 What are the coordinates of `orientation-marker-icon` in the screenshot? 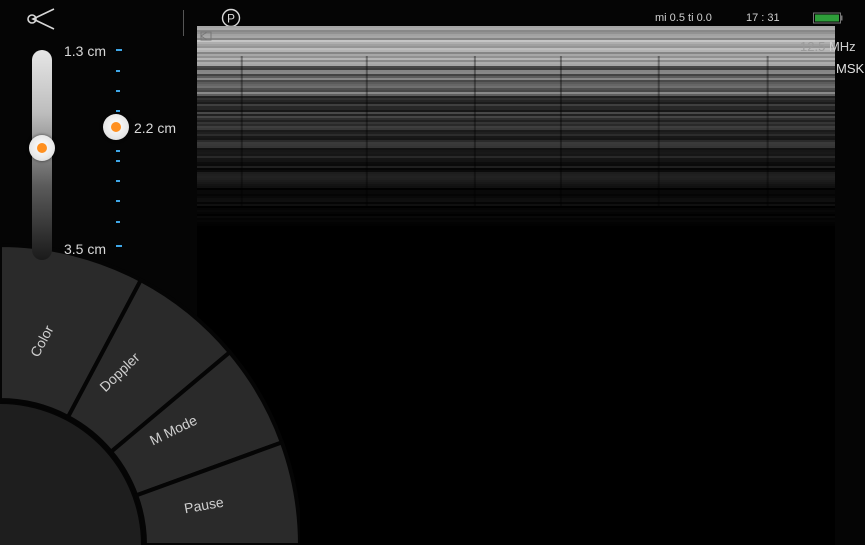 It's located at (206, 36).